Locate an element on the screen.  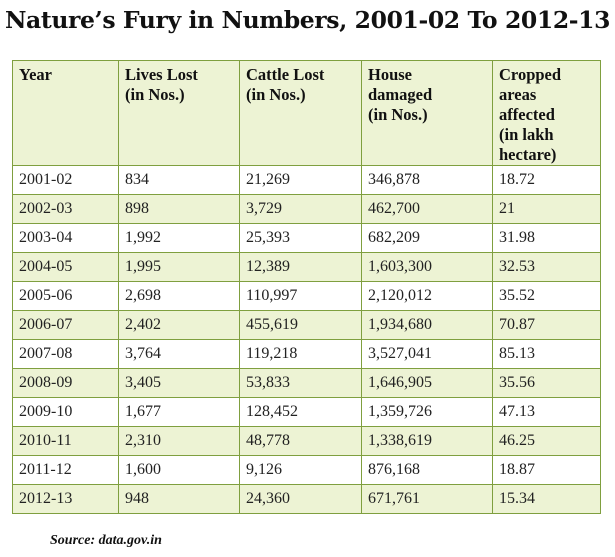
cell-house-damaged: 3,527,041 is located at coordinates (427, 354).